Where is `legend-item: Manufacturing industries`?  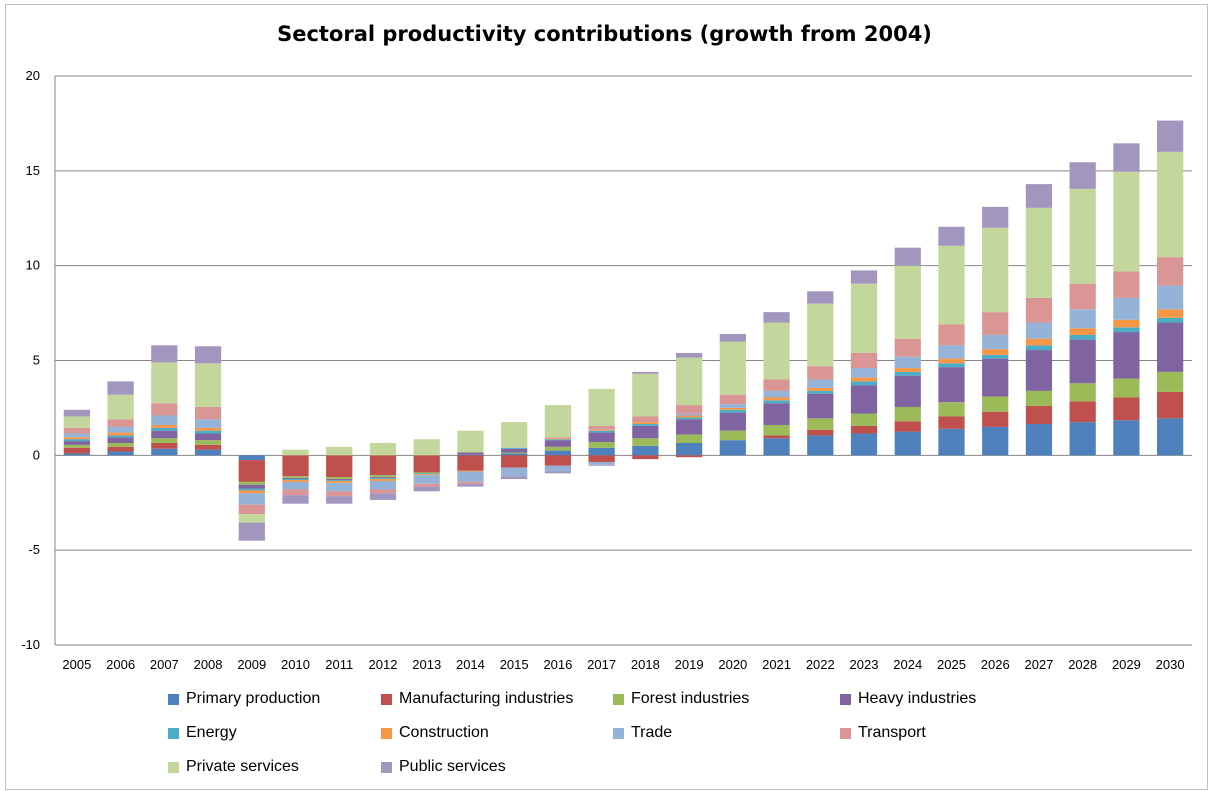
legend-item: Manufacturing industries is located at coordinates (477, 699).